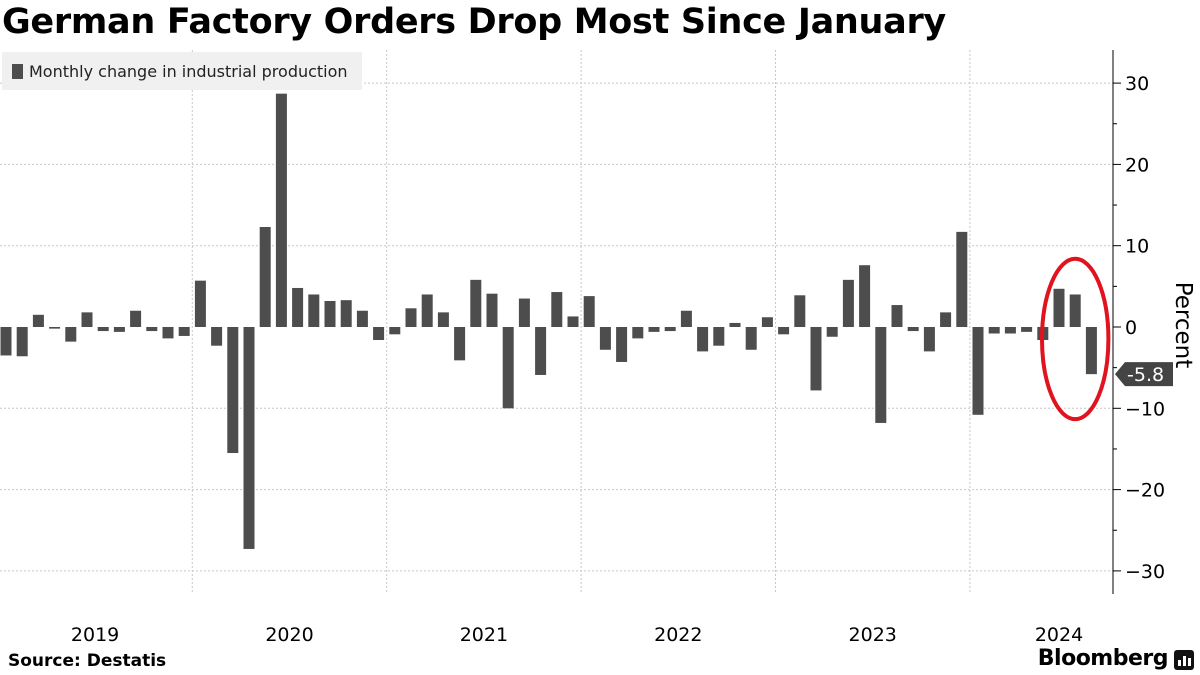  I want to click on x-tick-label: 2023, so click(873, 635).